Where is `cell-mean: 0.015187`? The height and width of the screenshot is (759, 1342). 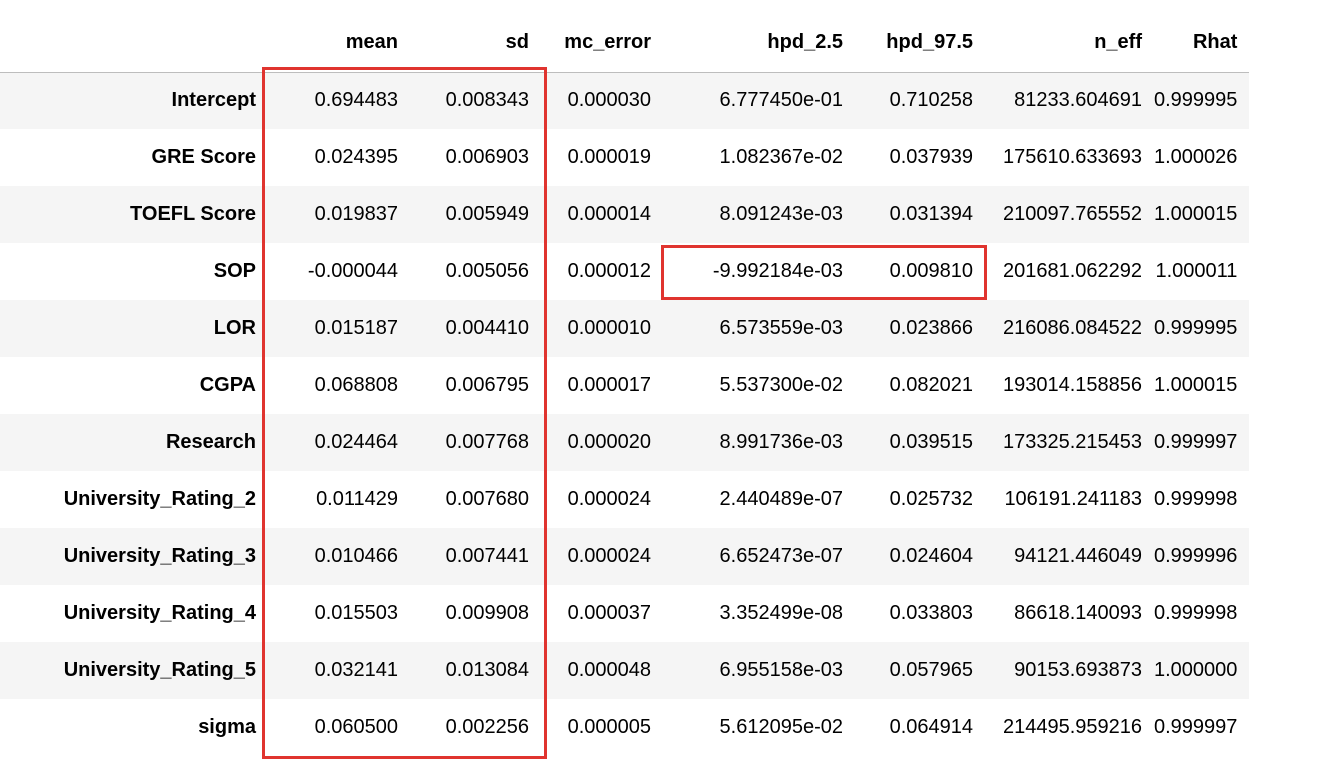 cell-mean: 0.015187 is located at coordinates (356, 328).